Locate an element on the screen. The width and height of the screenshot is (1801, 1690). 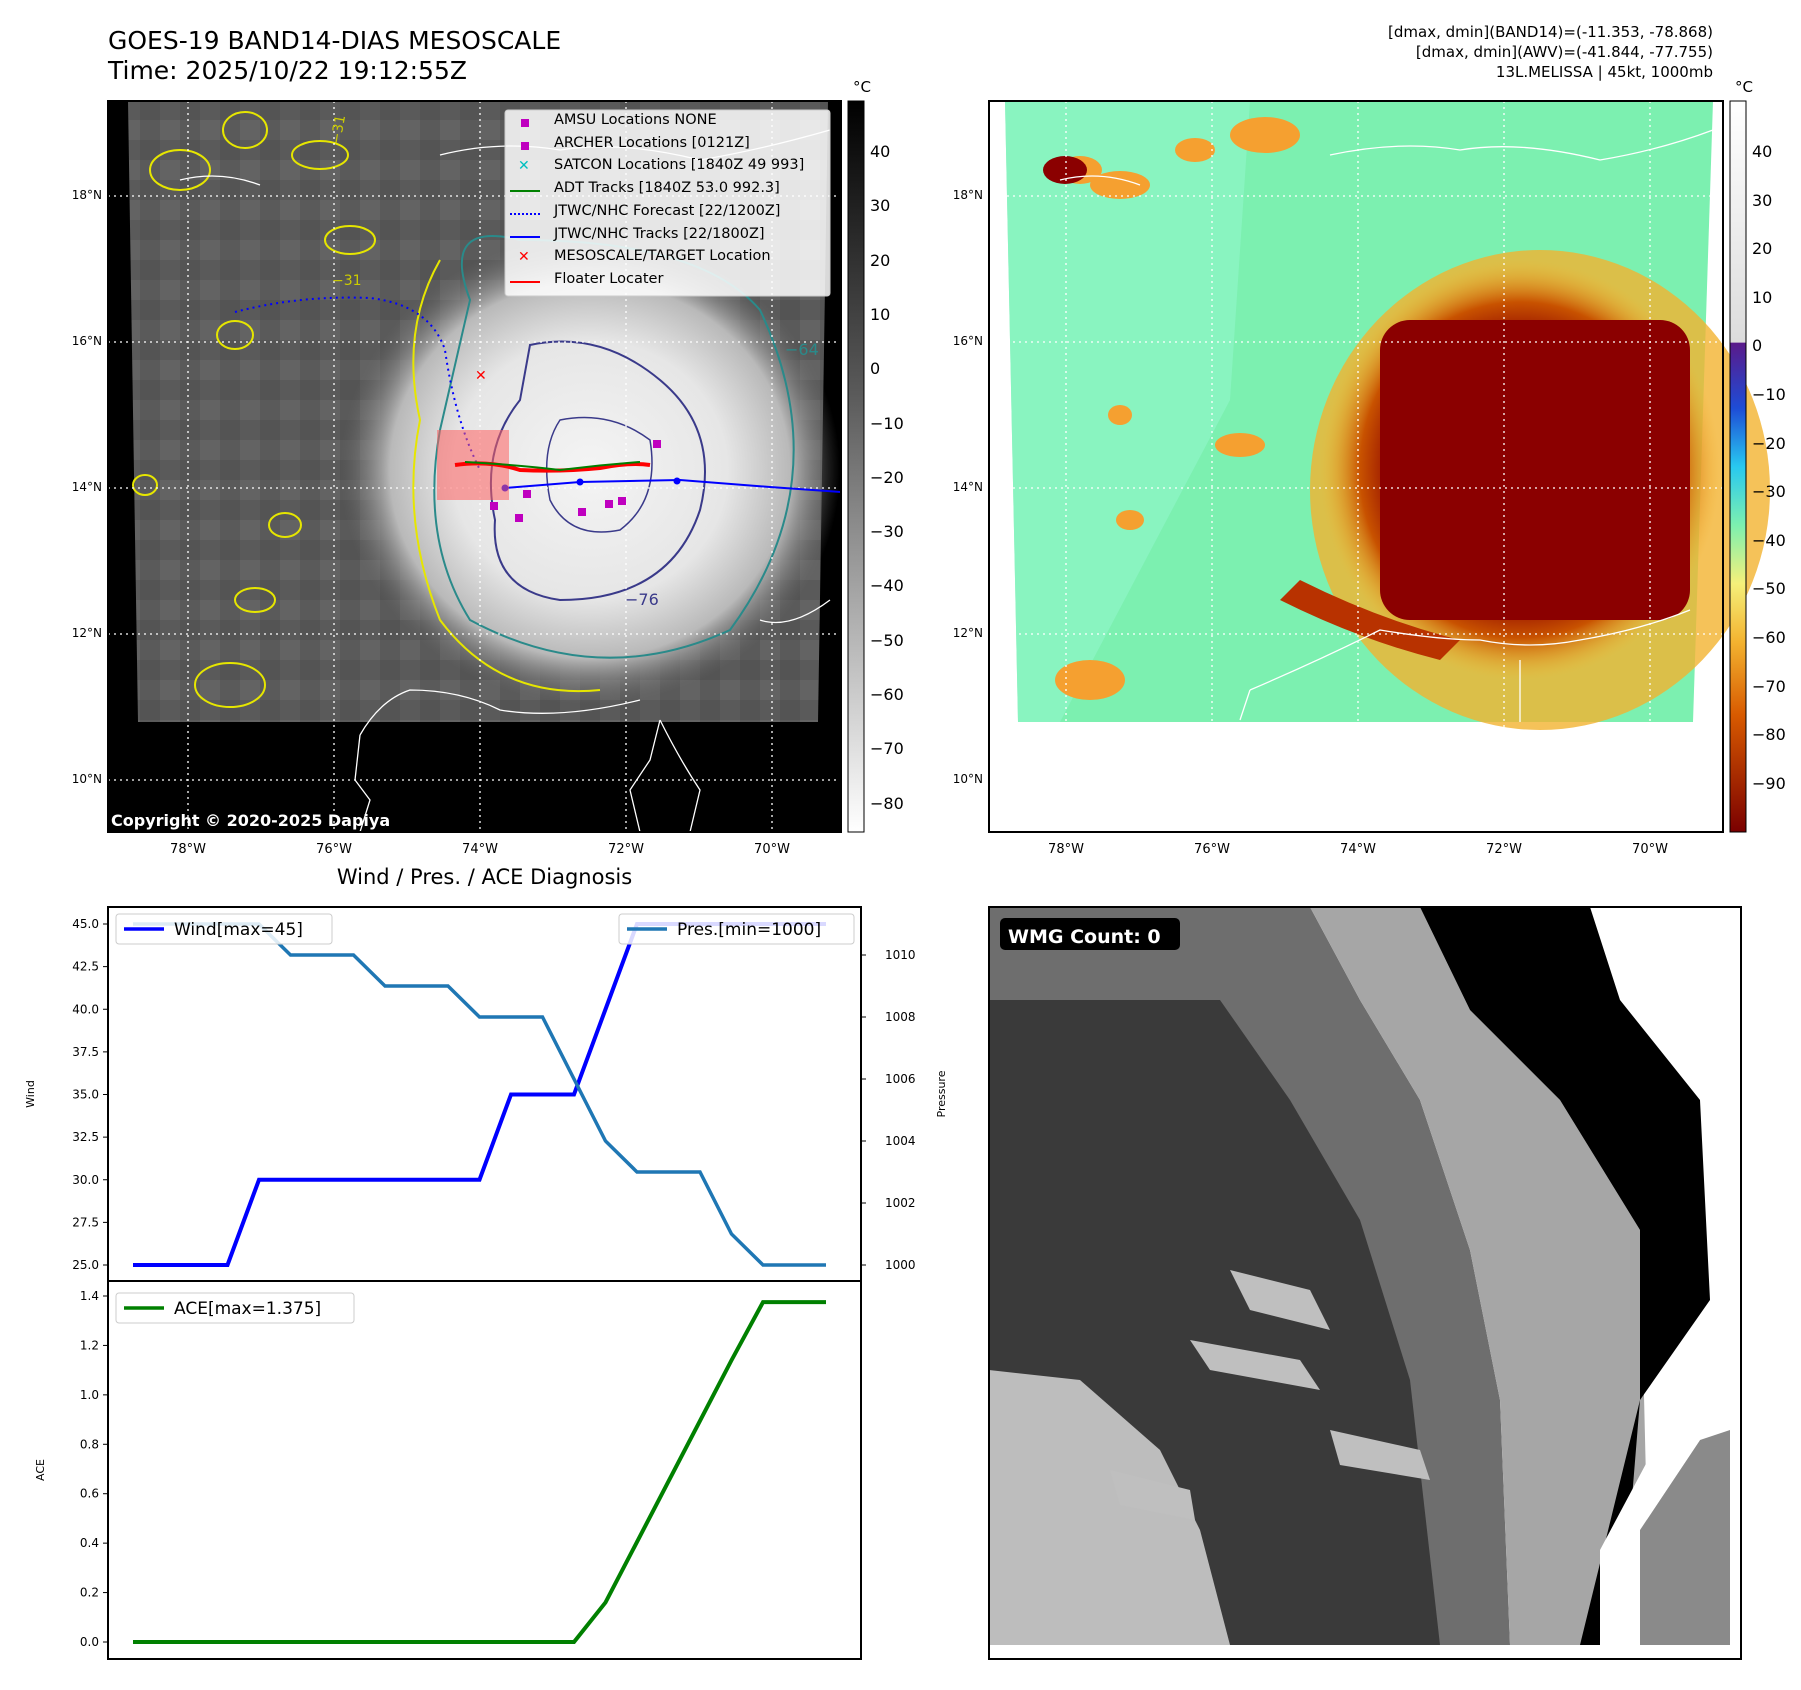
wind-tick-label: 25.0 is located at coordinates (85, 1265).